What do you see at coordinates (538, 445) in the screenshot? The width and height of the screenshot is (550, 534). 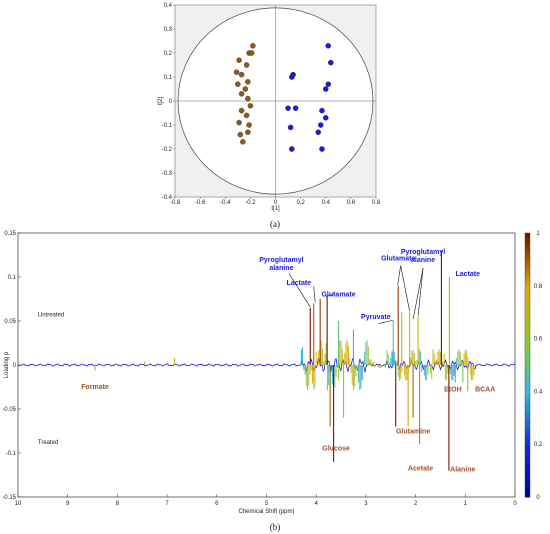 I see `colorbar-tick-label: 0.2` at bounding box center [538, 445].